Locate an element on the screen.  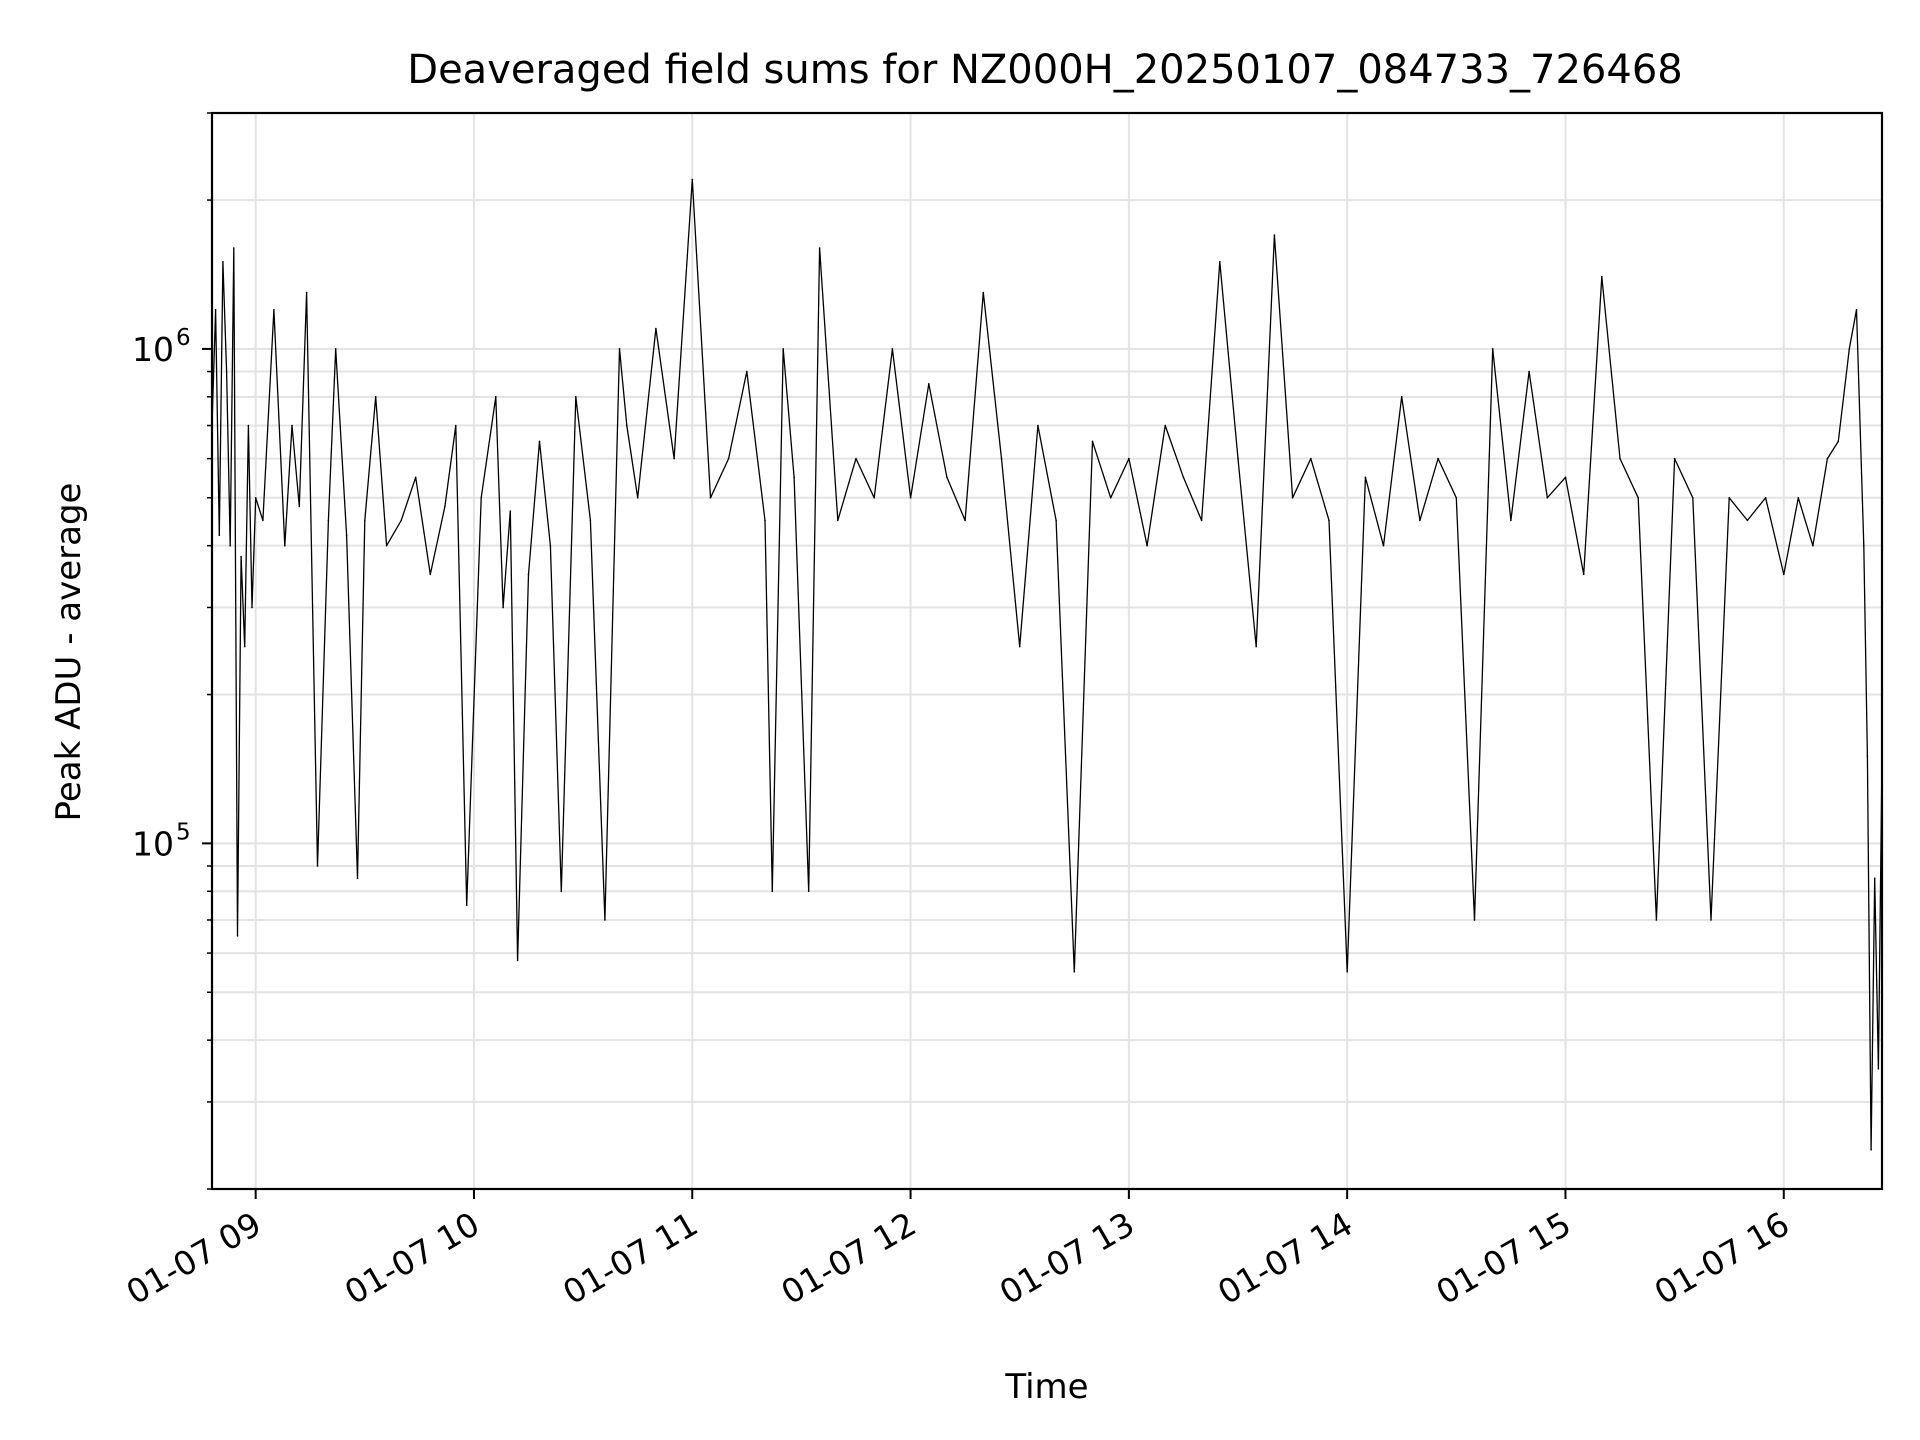
y-tick-label-base: 10 is located at coordinates (153, 349).